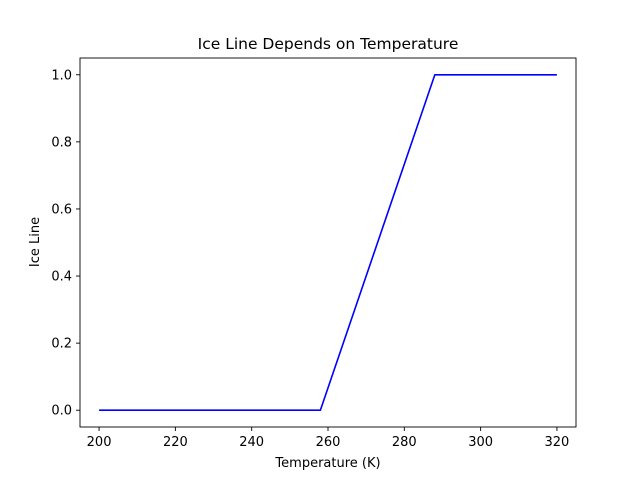 This screenshot has height=480, width=640. What do you see at coordinates (61, 209) in the screenshot?
I see `y-tick-label: 0.6` at bounding box center [61, 209].